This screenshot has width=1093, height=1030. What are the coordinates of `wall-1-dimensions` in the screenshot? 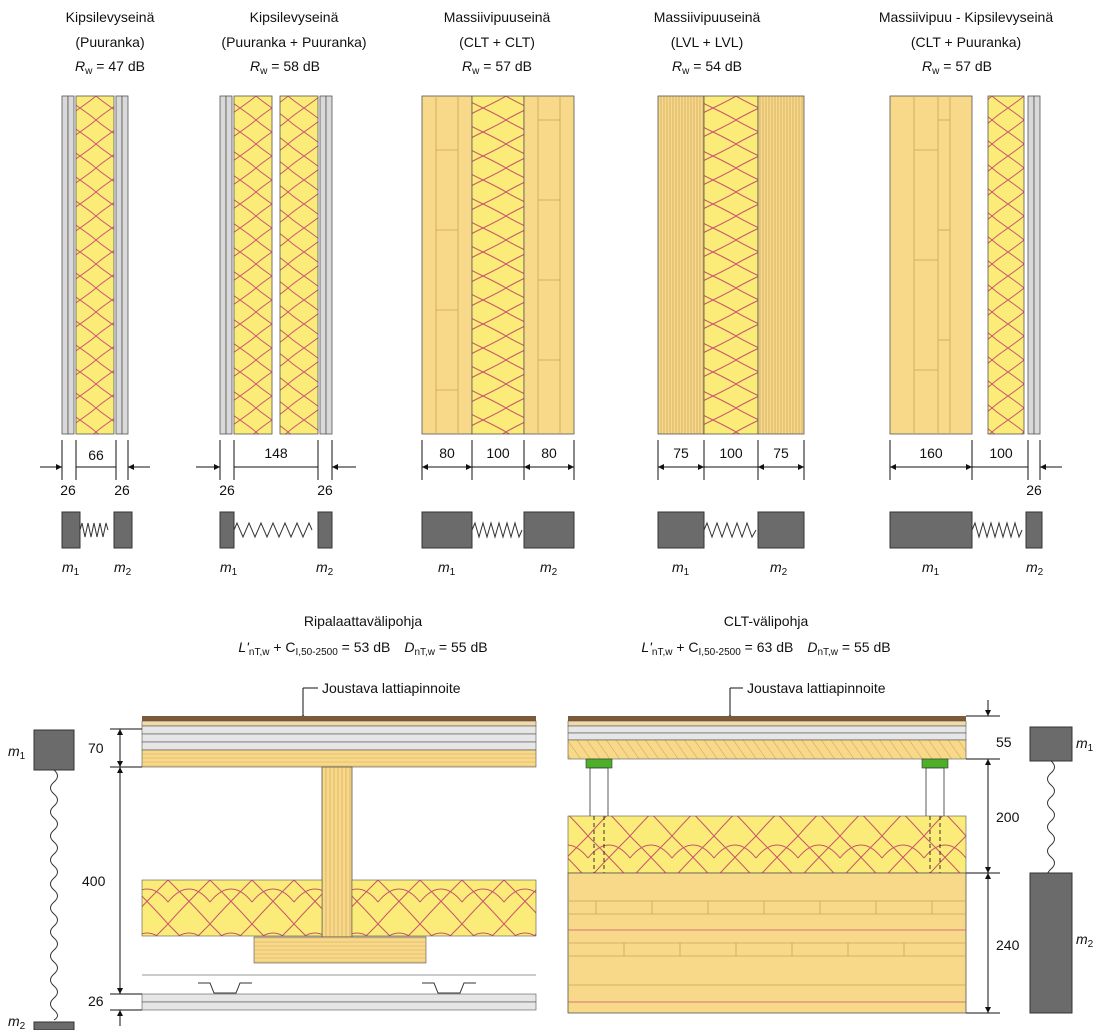 It's located at (95, 460).